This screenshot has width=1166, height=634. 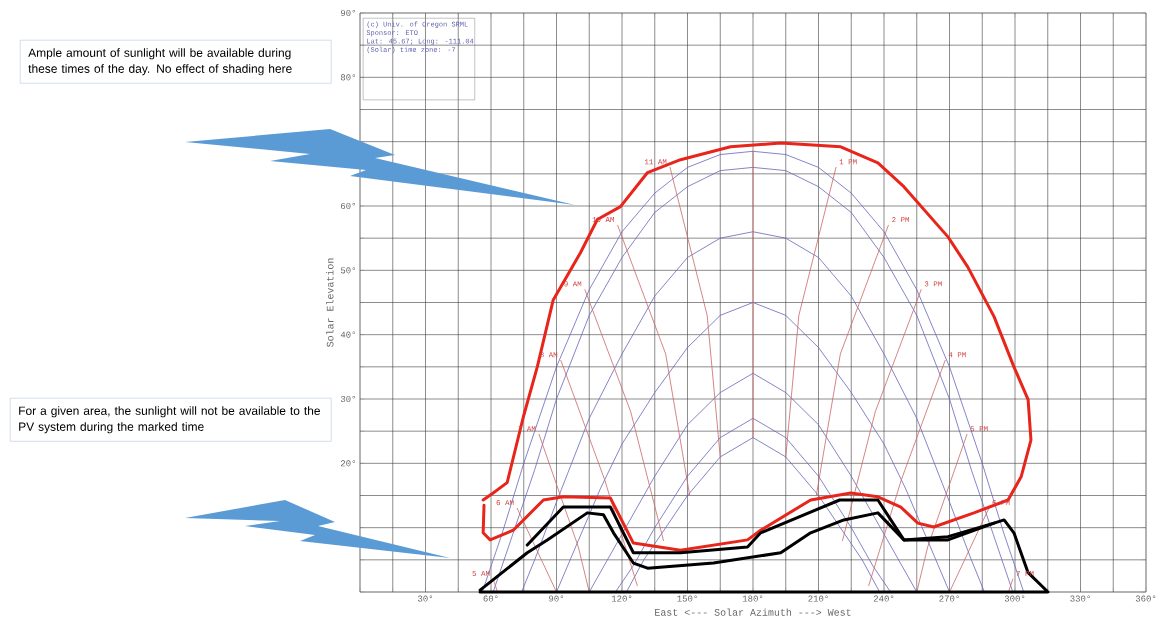 I want to click on x-tick-label: 30°, so click(x=425, y=598).